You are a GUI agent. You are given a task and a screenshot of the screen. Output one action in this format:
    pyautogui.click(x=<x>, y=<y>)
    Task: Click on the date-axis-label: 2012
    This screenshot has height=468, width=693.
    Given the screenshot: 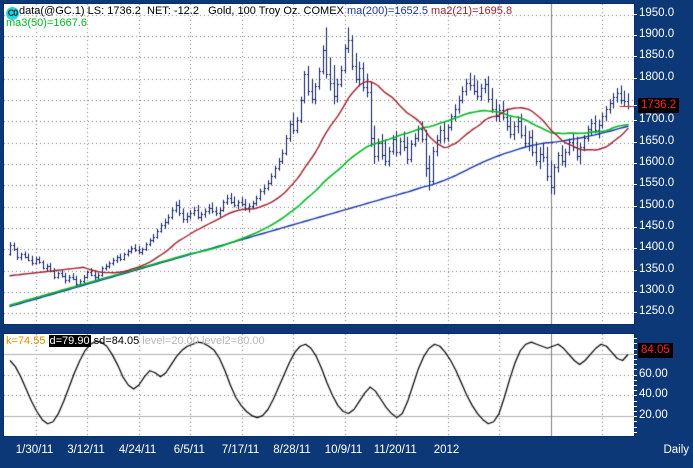 What is the action you would take?
    pyautogui.click(x=446, y=450)
    